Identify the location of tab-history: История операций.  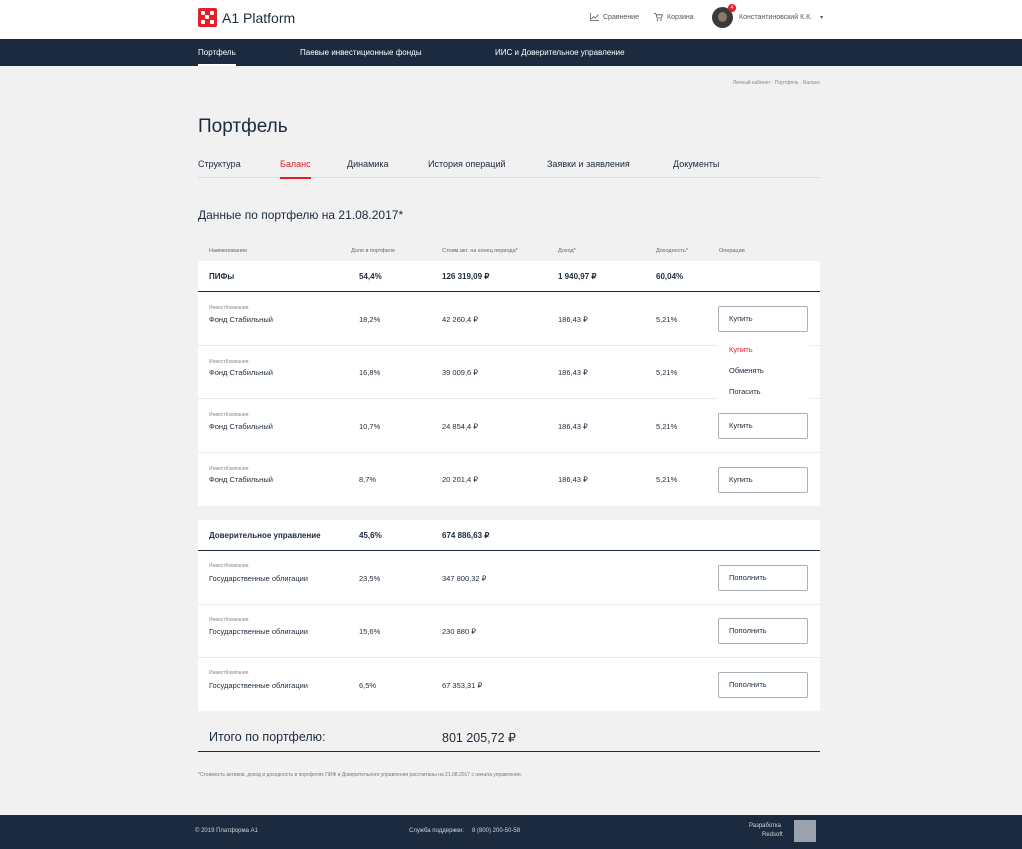
(467, 164).